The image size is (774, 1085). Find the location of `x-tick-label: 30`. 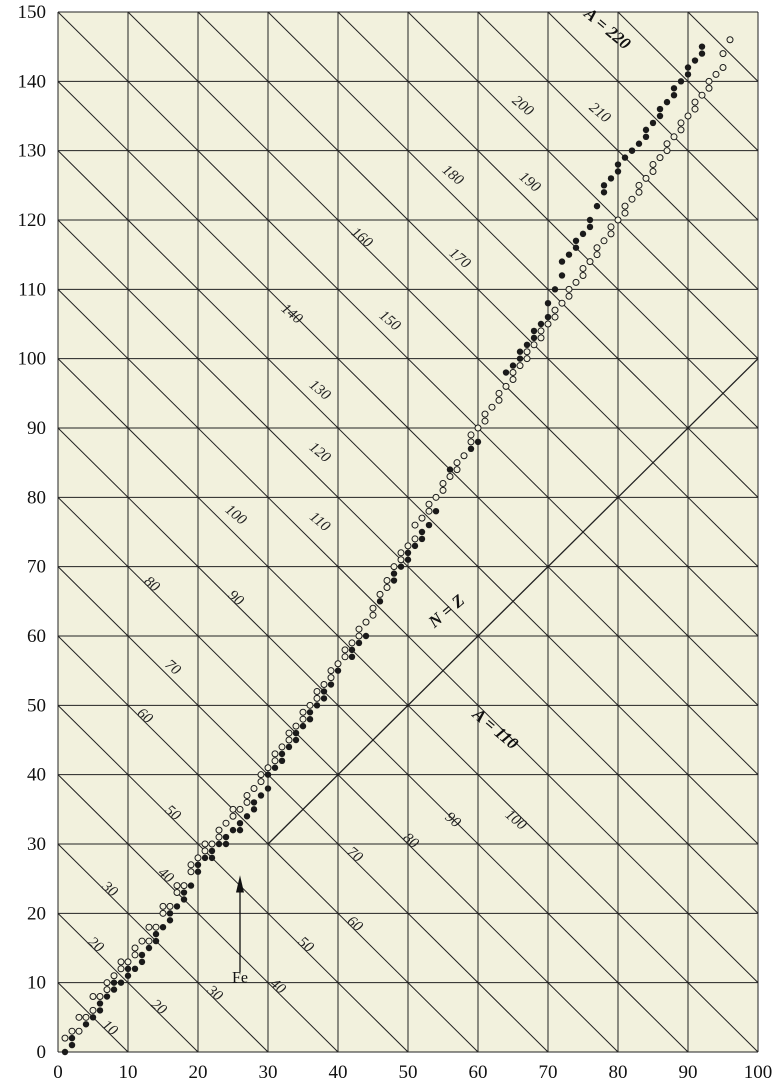

x-tick-label: 30 is located at coordinates (268, 1072).